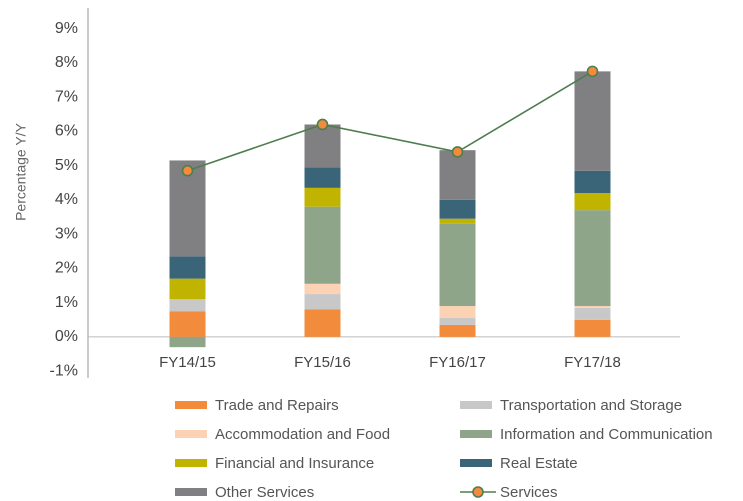 This screenshot has width=743, height=501. Describe the element at coordinates (390, 121) in the screenshot. I see `line` at that location.